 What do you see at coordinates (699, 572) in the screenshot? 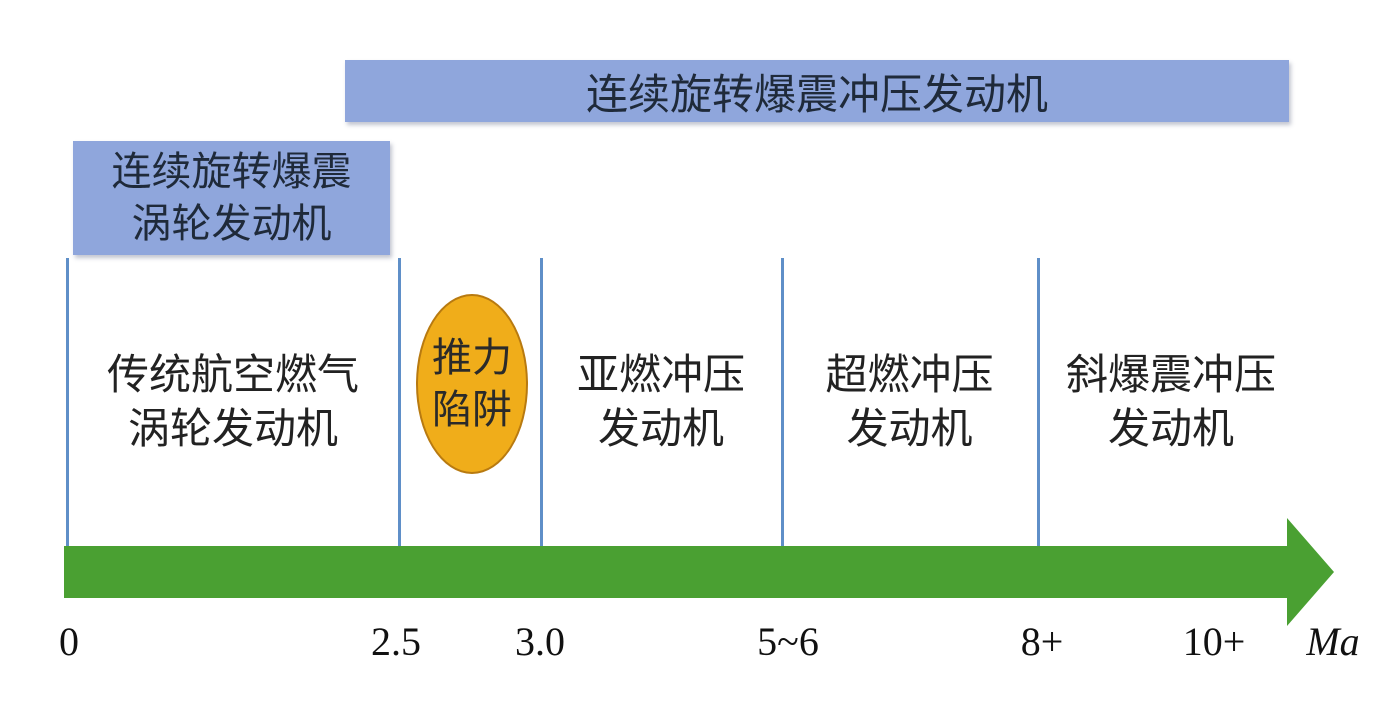
I see `arrow-shape` at bounding box center [699, 572].